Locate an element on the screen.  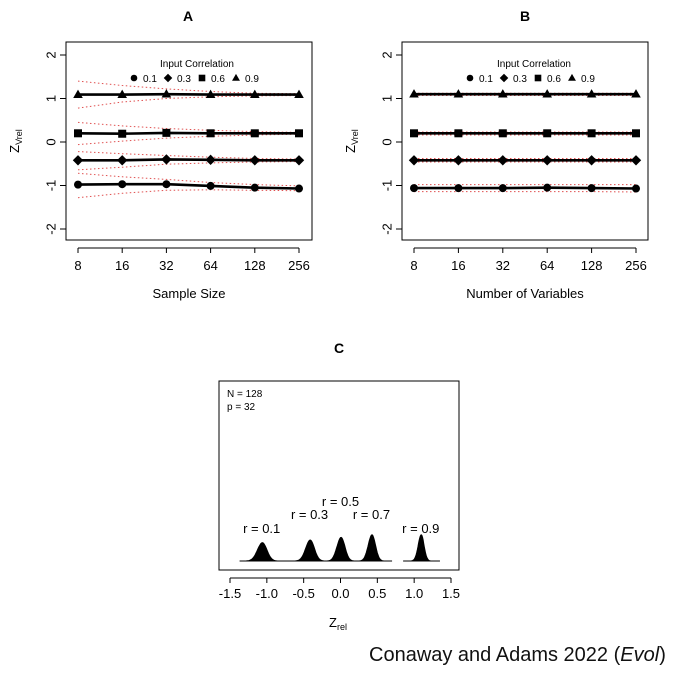
panel-c-densities is located at coordinates (339, 548).